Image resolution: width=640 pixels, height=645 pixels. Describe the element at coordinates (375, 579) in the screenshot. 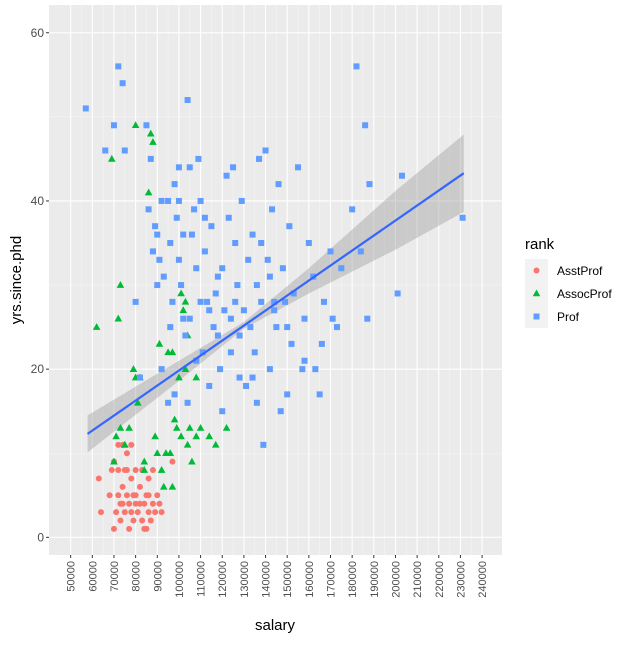

I see `x-tick-label: 190000` at that location.